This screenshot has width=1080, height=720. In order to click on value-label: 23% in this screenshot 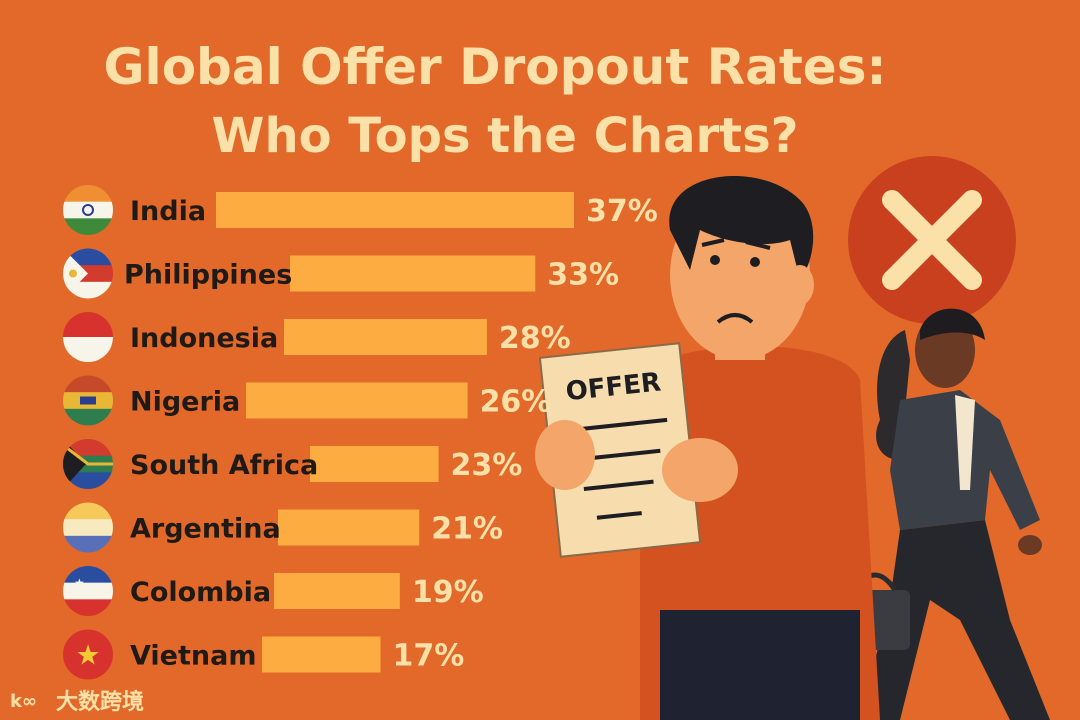, I will do `click(487, 465)`.